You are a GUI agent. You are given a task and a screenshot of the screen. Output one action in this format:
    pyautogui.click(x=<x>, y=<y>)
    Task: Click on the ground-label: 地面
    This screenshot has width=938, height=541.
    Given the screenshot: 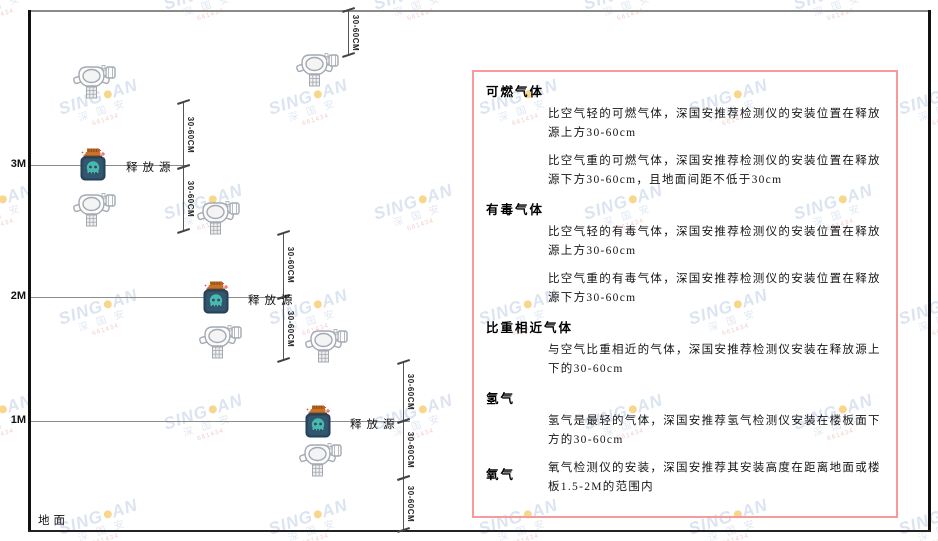 What is the action you would take?
    pyautogui.click(x=53, y=521)
    